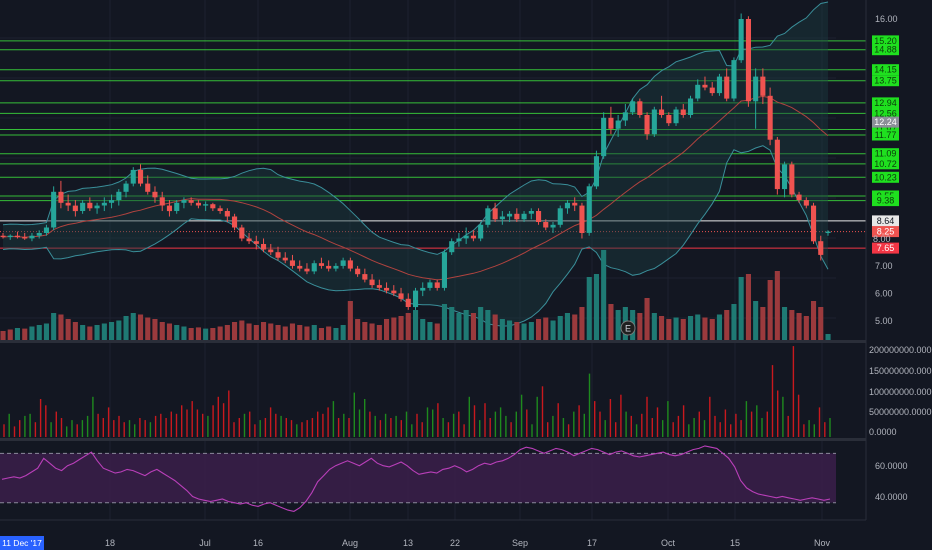  I want to click on pane-separator, so click(466, 341).